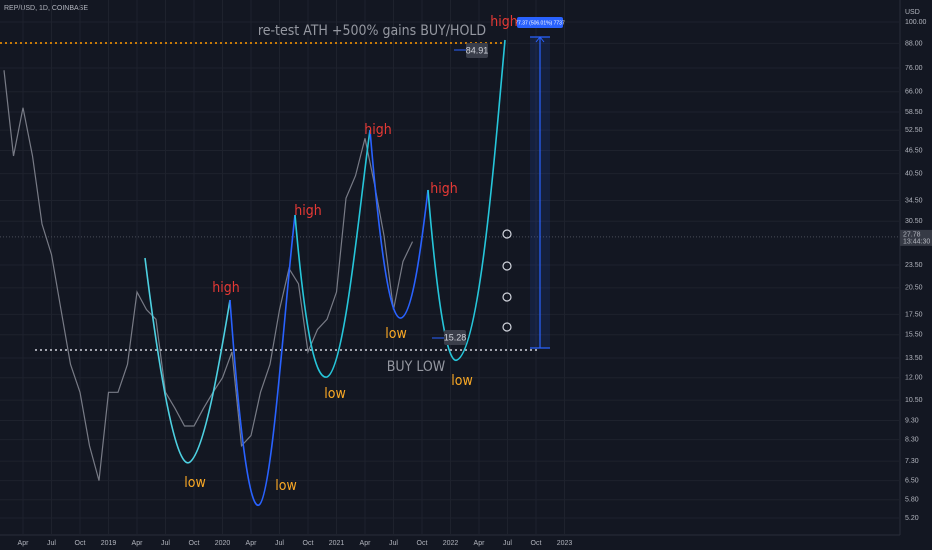 The height and width of the screenshot is (550, 932). Describe the element at coordinates (914, 200) in the screenshot. I see `y-tick-label: 34.50` at that location.